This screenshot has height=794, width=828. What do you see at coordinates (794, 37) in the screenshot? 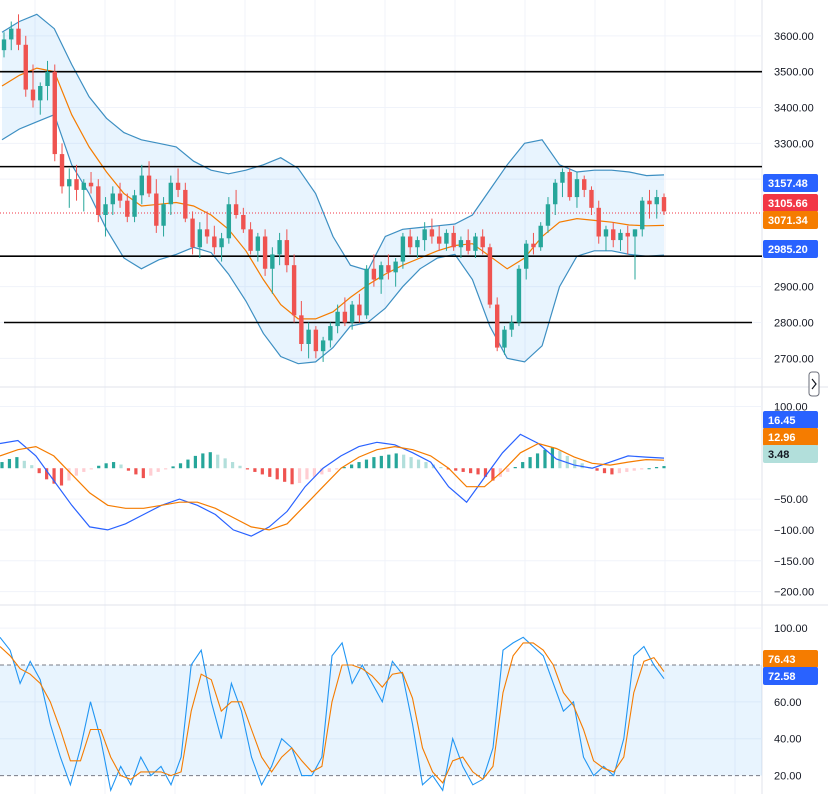
I see `price-tick-label: 3600.00` at bounding box center [794, 37].